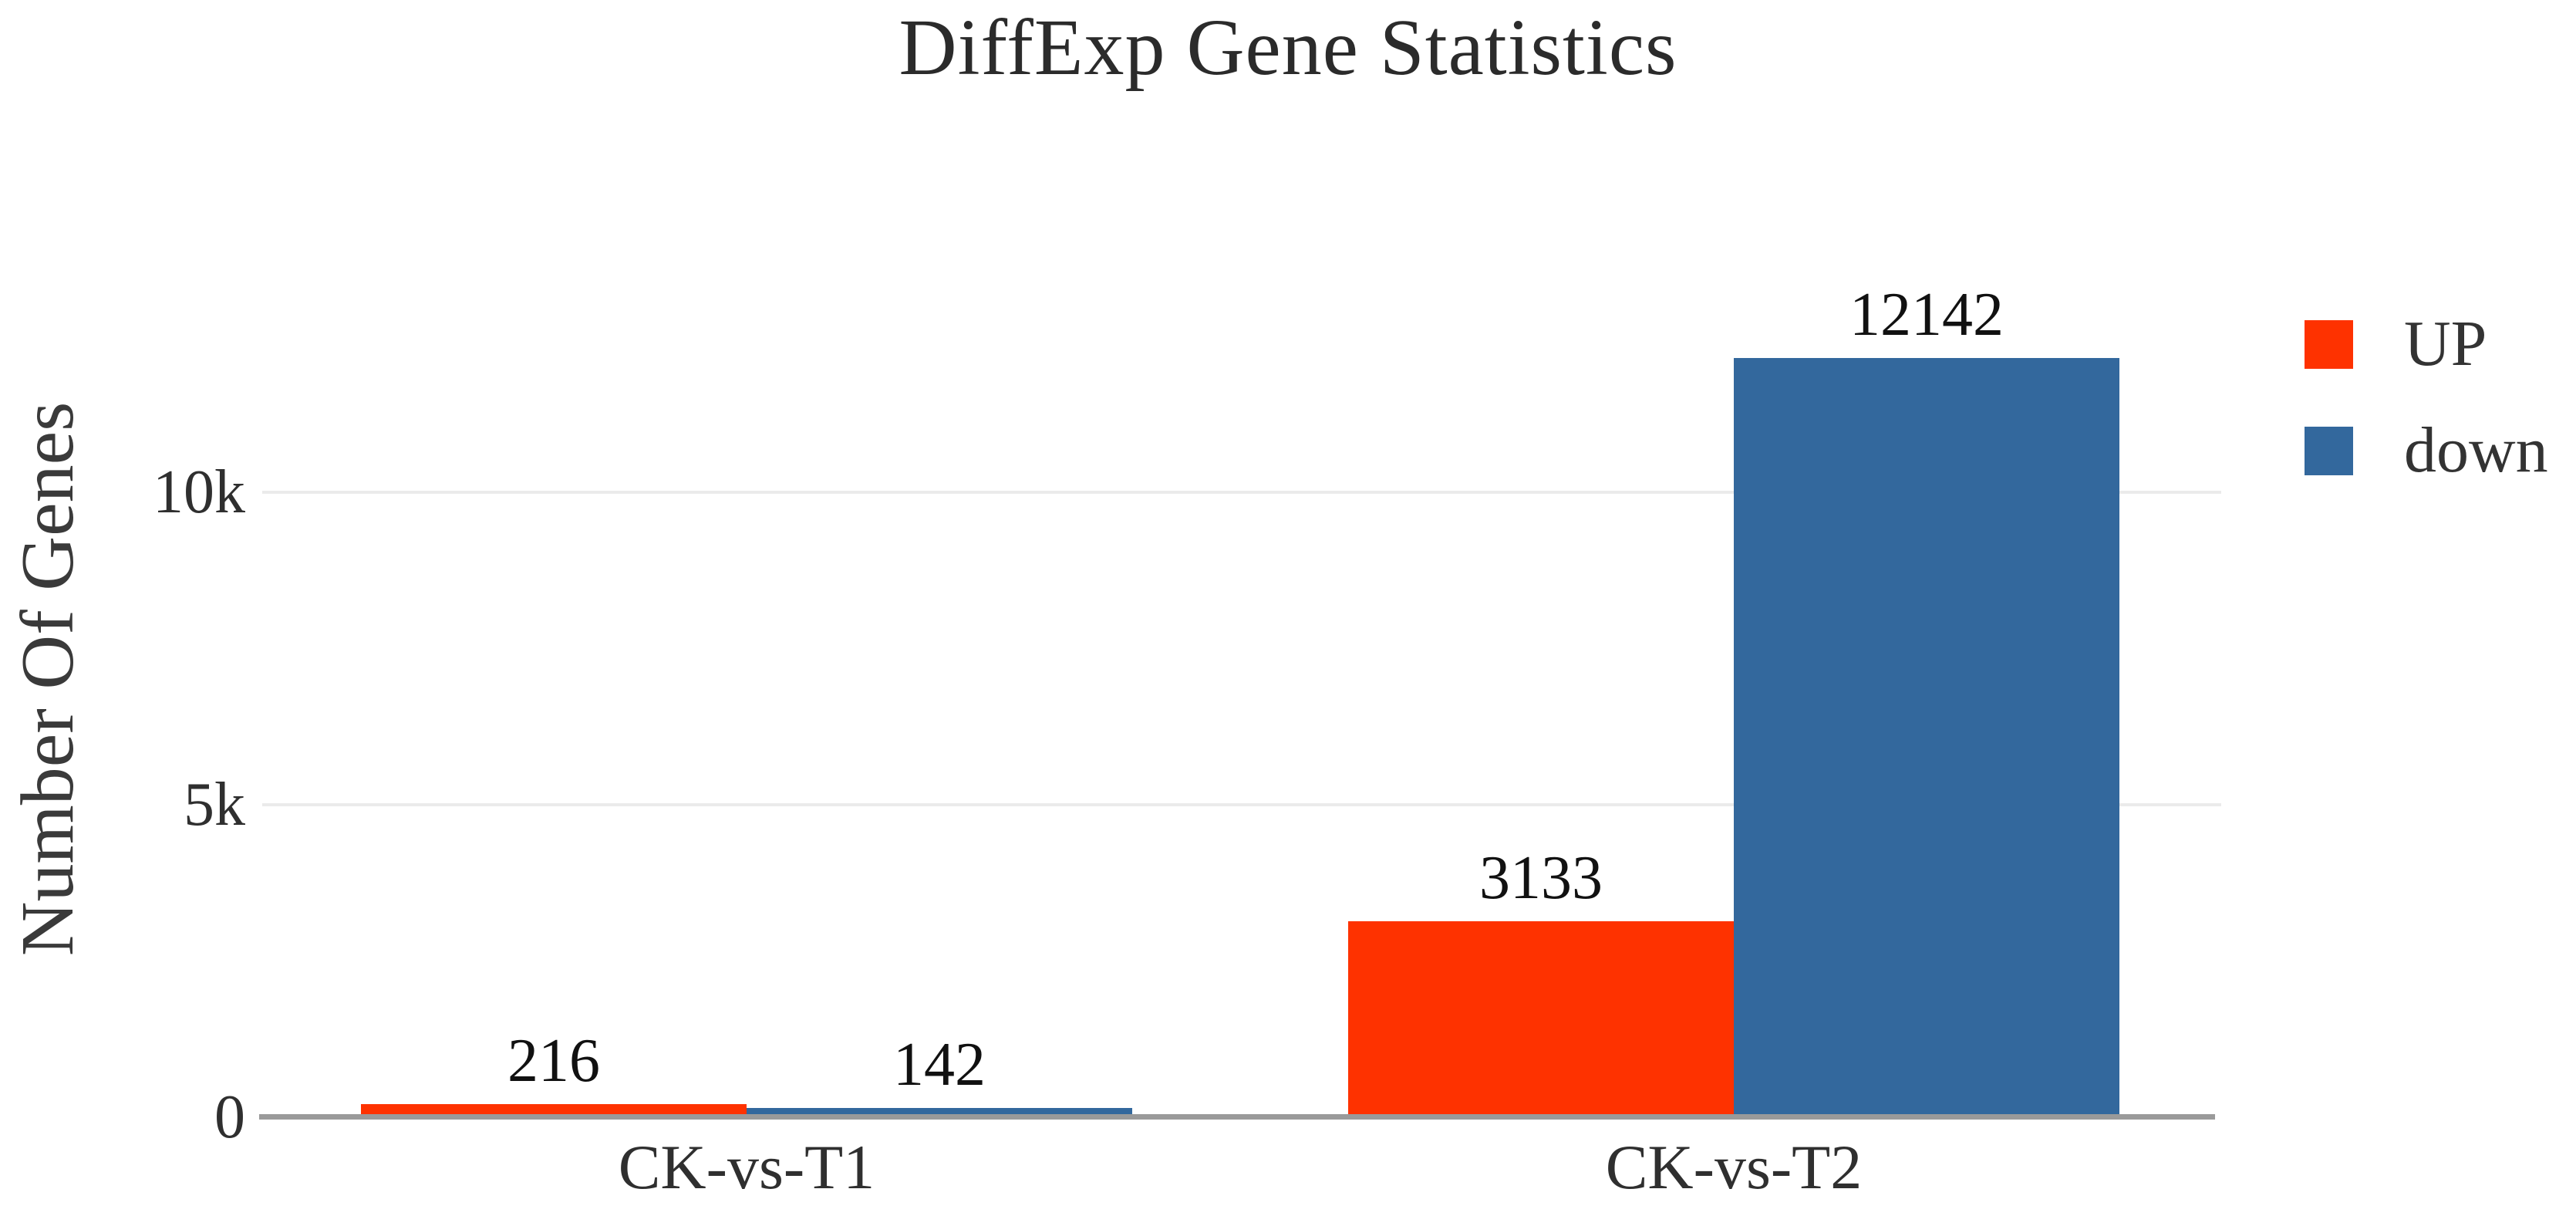 The width and height of the screenshot is (2576, 1216). What do you see at coordinates (1541, 1019) in the screenshot?
I see `bar-up-ck-vs-t2` at bounding box center [1541, 1019].